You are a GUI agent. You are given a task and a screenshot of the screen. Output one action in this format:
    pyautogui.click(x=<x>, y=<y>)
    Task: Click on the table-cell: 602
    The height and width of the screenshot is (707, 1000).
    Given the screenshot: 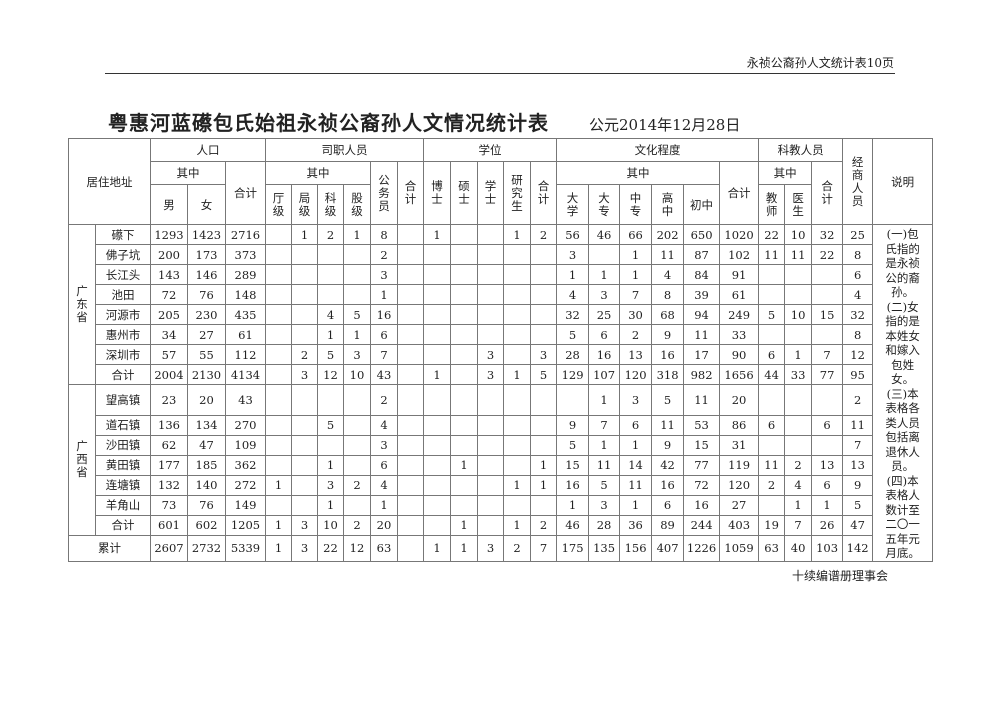 What is the action you would take?
    pyautogui.click(x=206, y=525)
    